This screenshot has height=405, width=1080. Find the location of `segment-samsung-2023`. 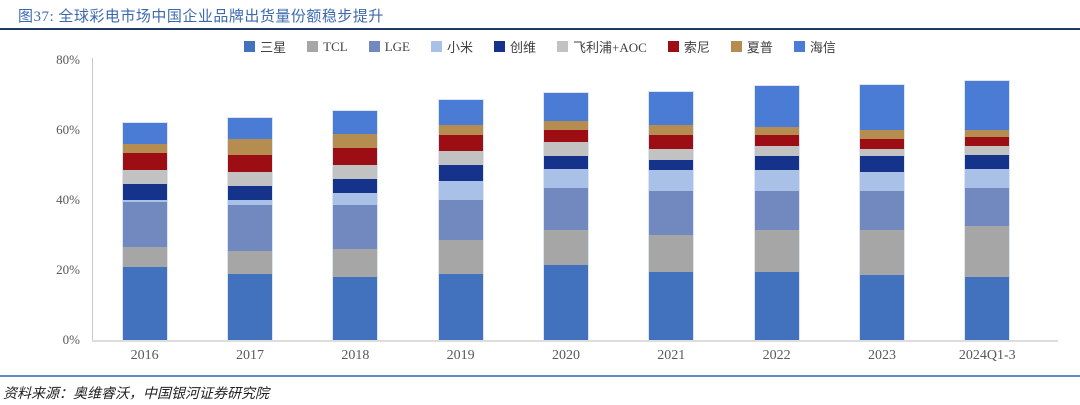

segment-samsung-2023 is located at coordinates (881, 307).